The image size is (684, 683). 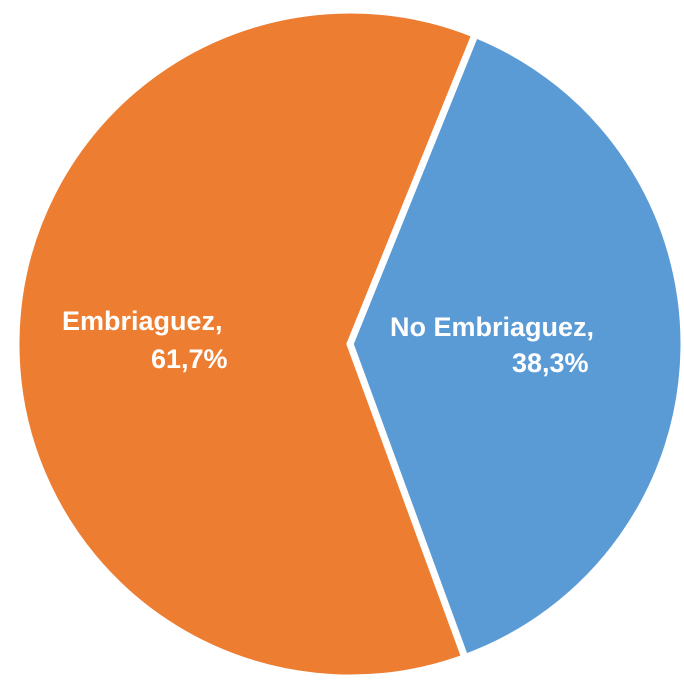 What do you see at coordinates (189, 359) in the screenshot?
I see `slice-label-embriaguez-value: 61,7%` at bounding box center [189, 359].